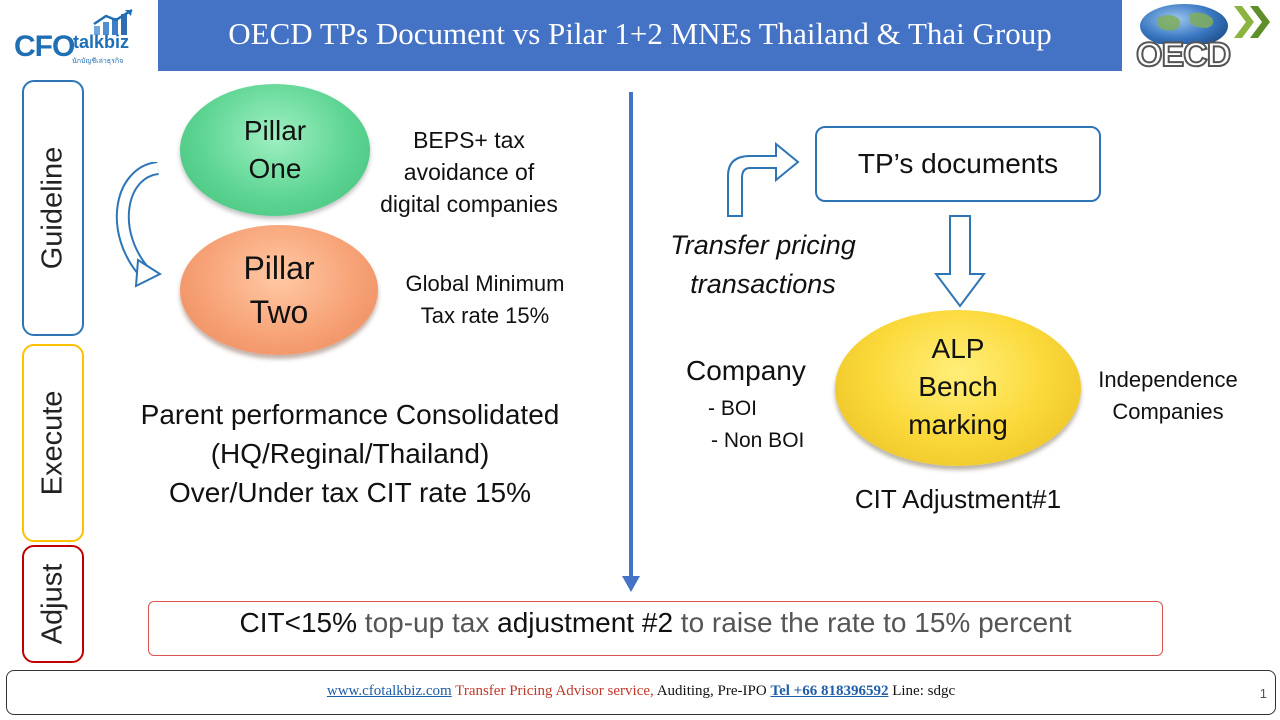 Image resolution: width=1280 pixels, height=720 pixels. I want to click on tab-execute: Execute, so click(53, 443).